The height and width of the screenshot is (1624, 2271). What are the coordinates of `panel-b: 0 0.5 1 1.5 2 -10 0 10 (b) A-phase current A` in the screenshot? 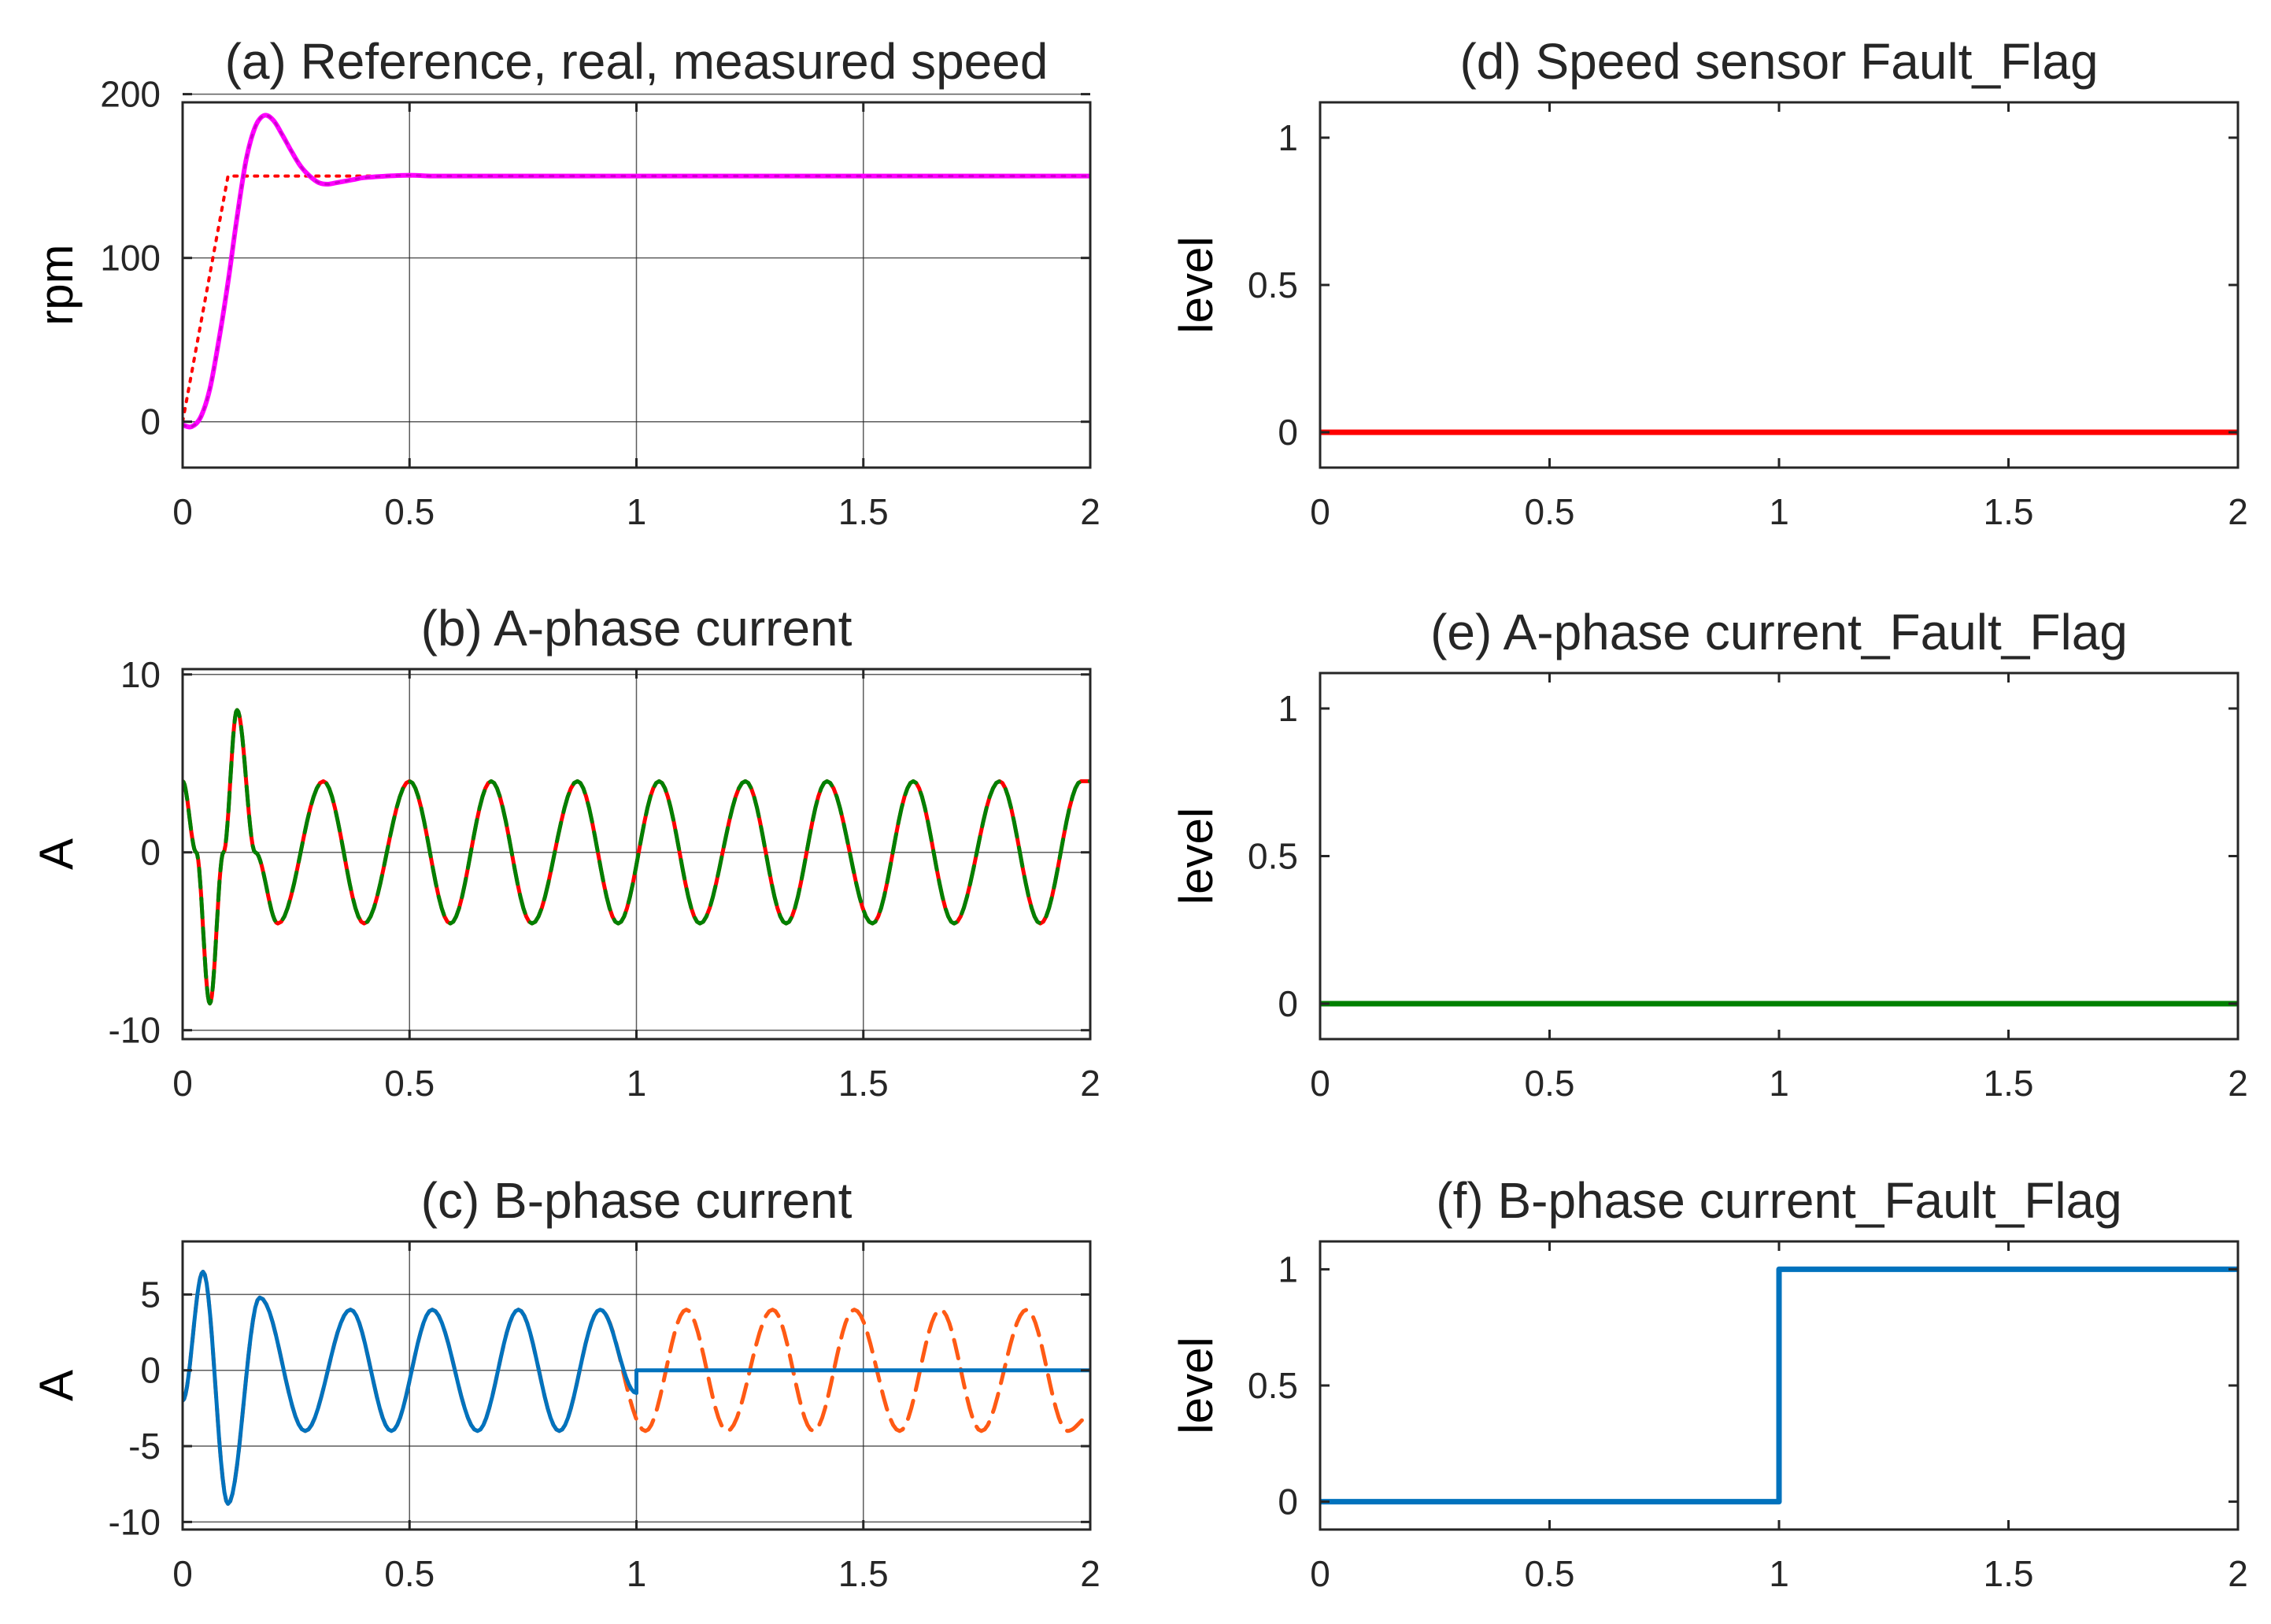 It's located at (565, 852).